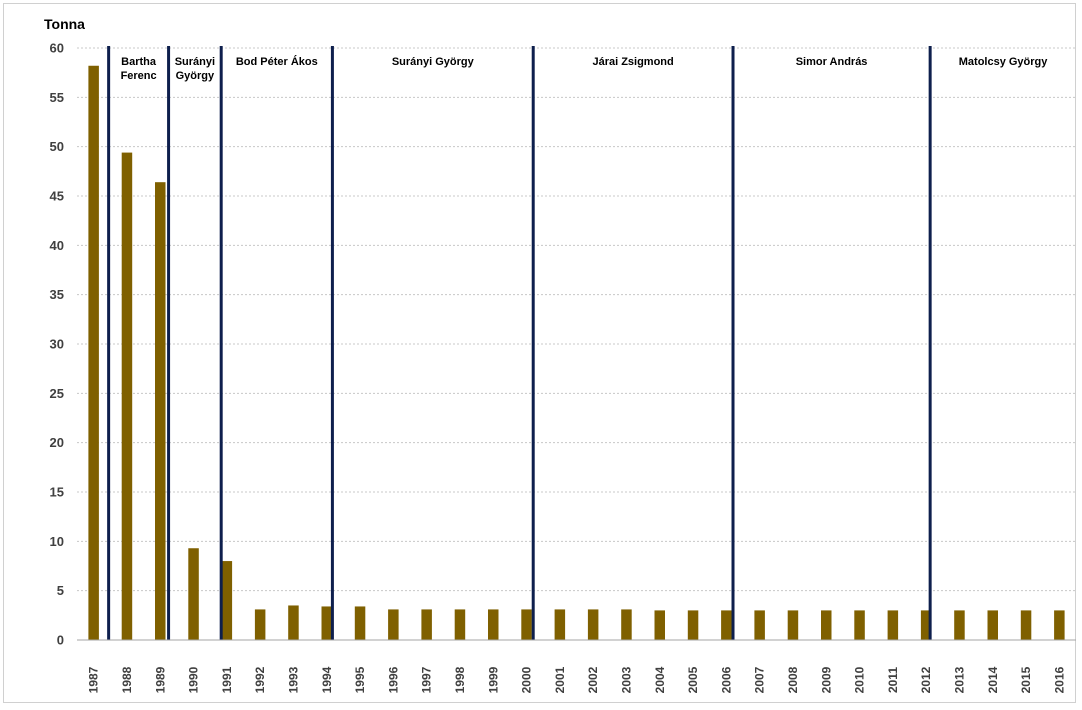 This screenshot has height=710, width=1082. I want to click on period-label: Simor András, so click(832, 62).